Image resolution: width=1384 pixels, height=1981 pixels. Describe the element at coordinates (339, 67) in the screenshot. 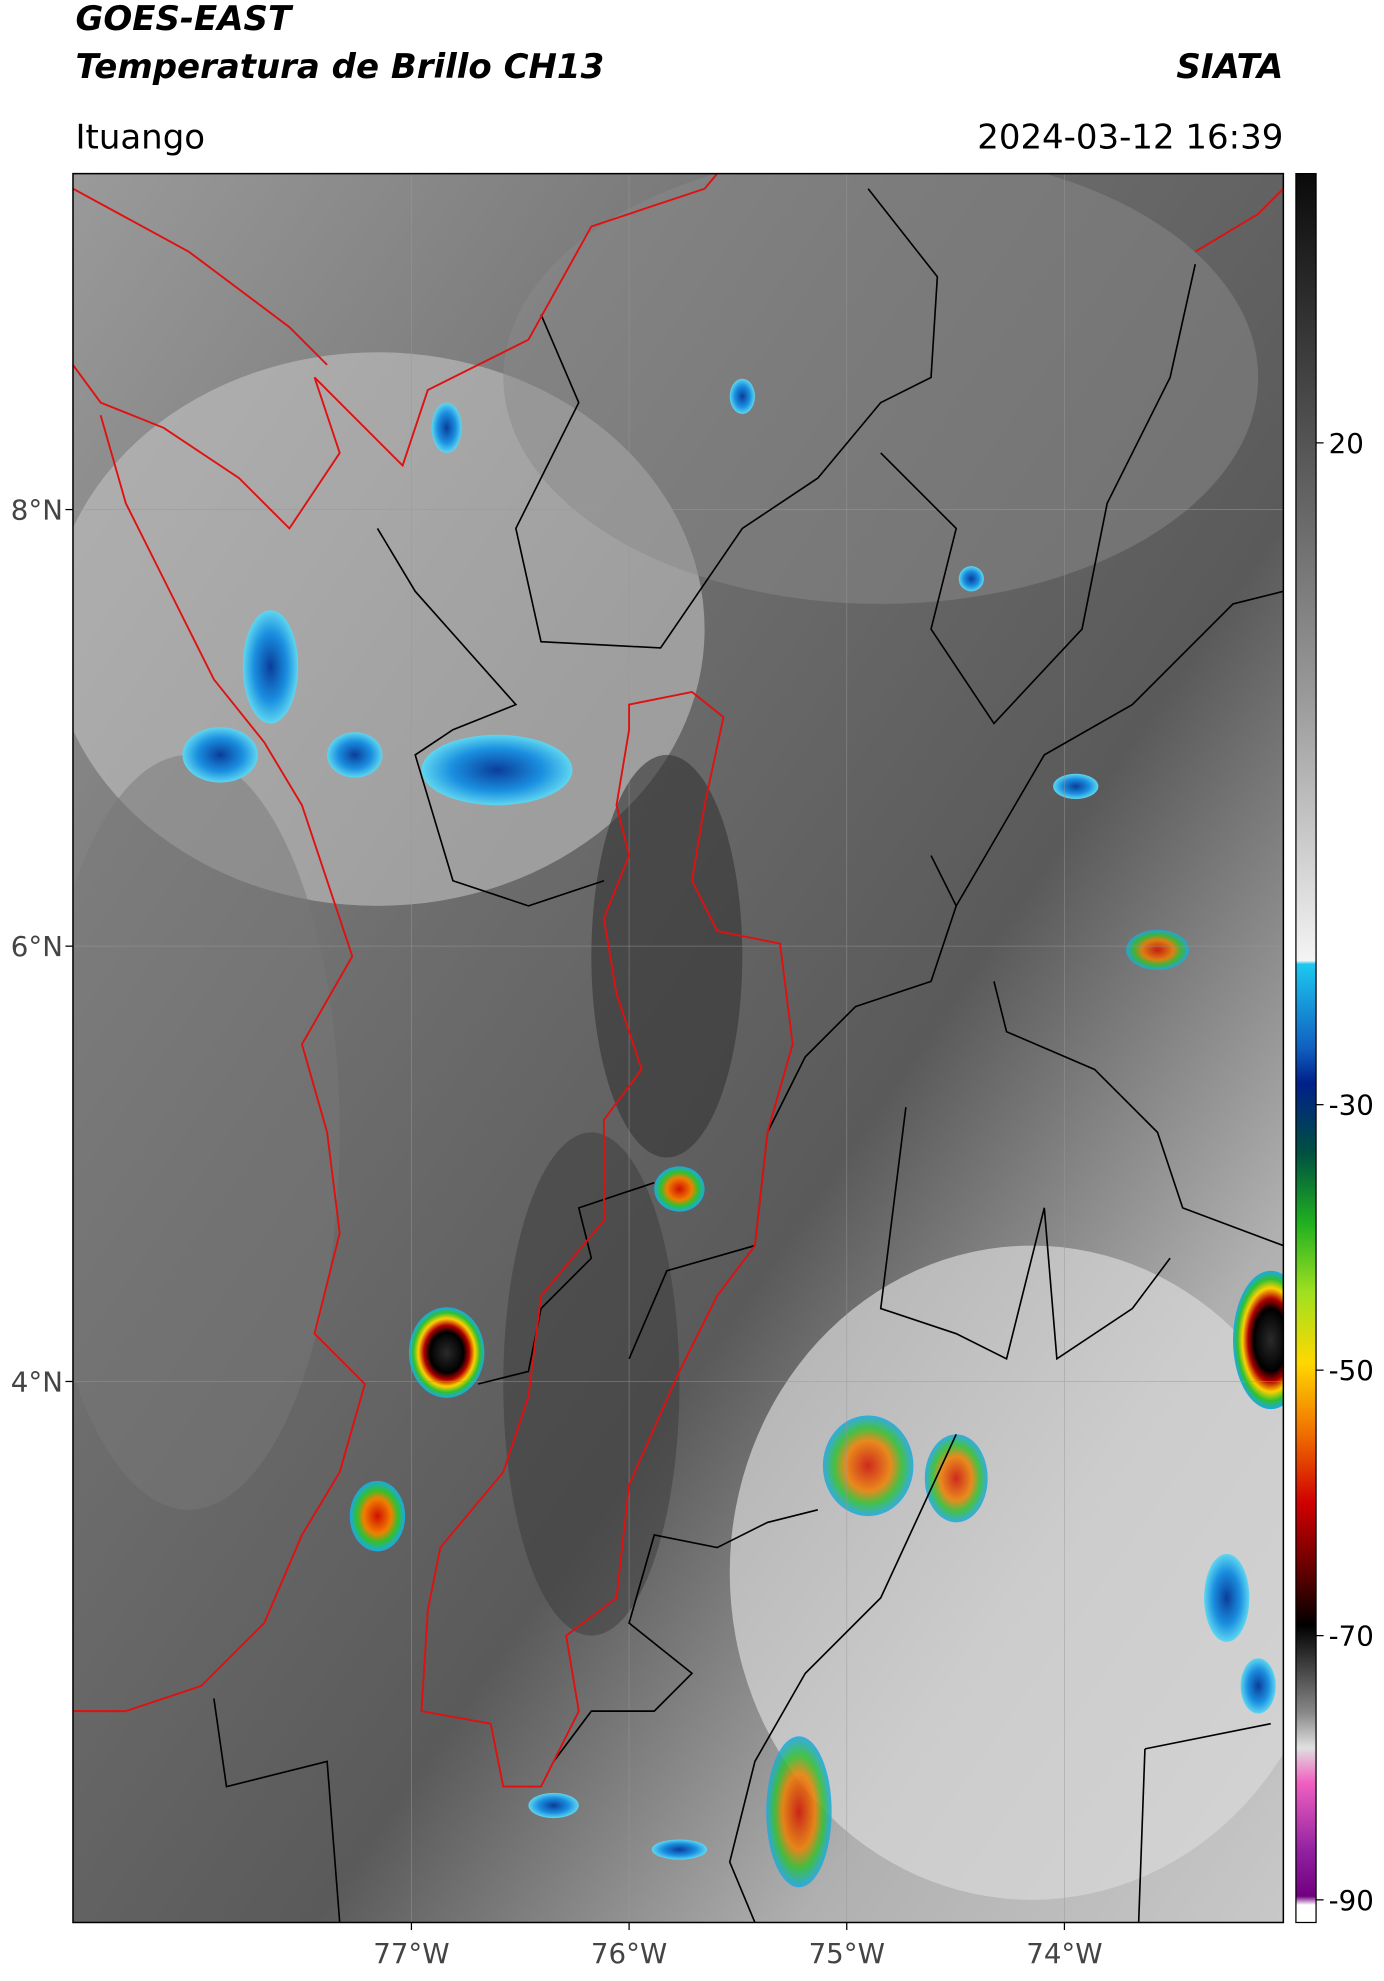

I see `product-title: Temperatura de Brillo CH13` at that location.